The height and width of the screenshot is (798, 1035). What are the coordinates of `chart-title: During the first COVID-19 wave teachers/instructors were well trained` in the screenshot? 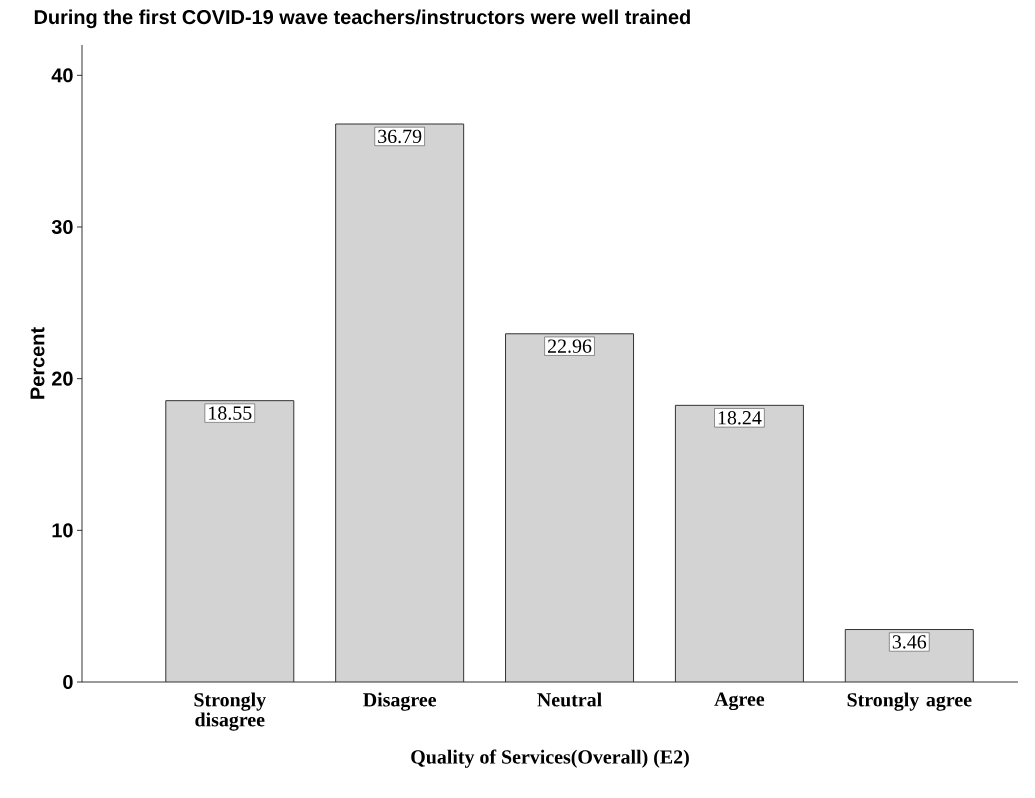 It's located at (362, 19).